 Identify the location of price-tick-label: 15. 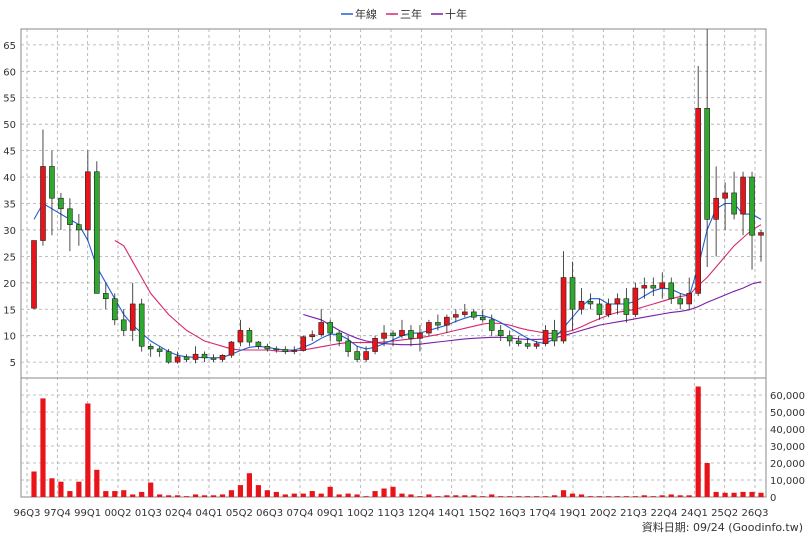
(9, 310).